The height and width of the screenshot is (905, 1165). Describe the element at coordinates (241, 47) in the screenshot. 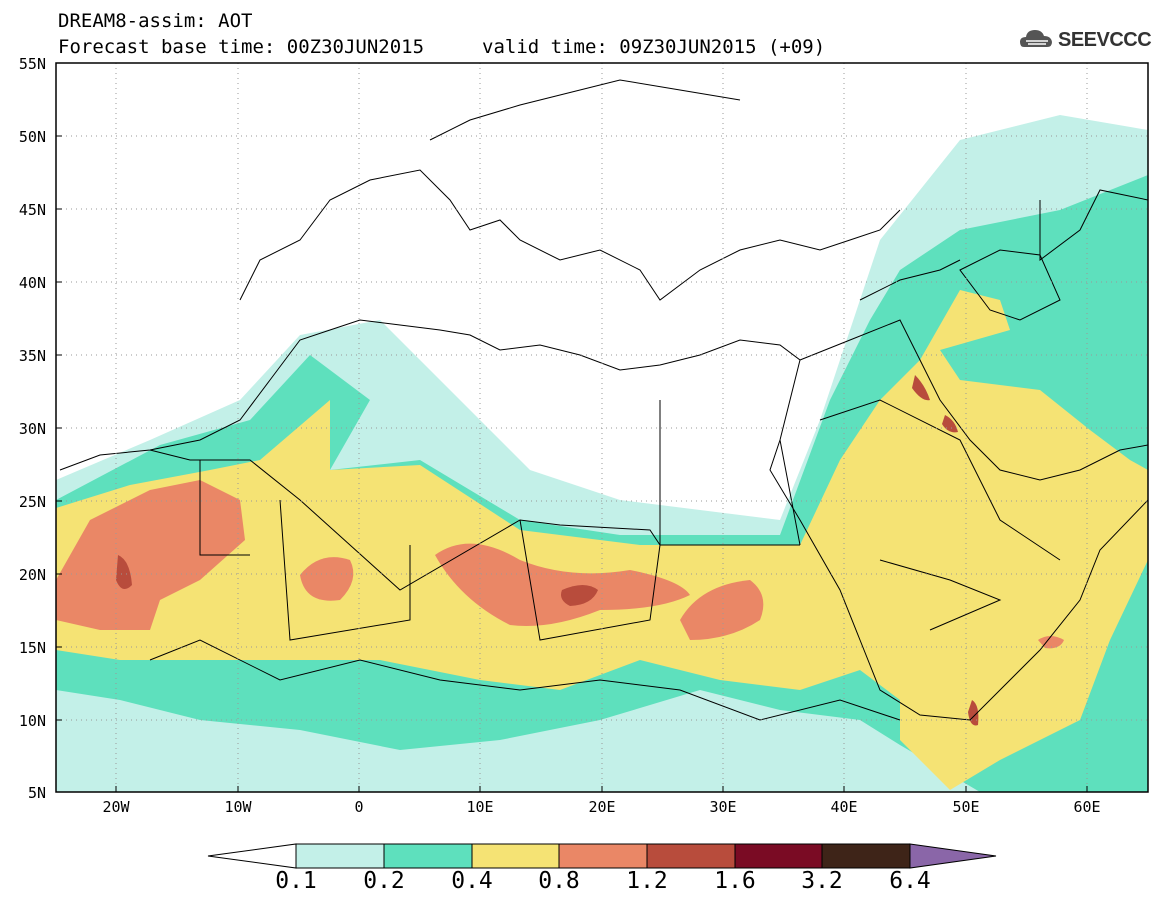

I see `base-time-label: Forecast base time: 00Z30JUN2015` at that location.